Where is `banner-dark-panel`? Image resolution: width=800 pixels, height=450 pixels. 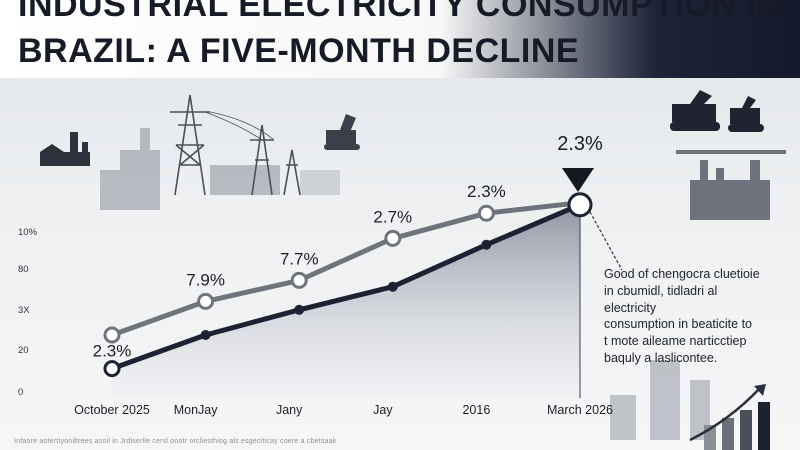
banner-dark-panel is located at coordinates (620, 39).